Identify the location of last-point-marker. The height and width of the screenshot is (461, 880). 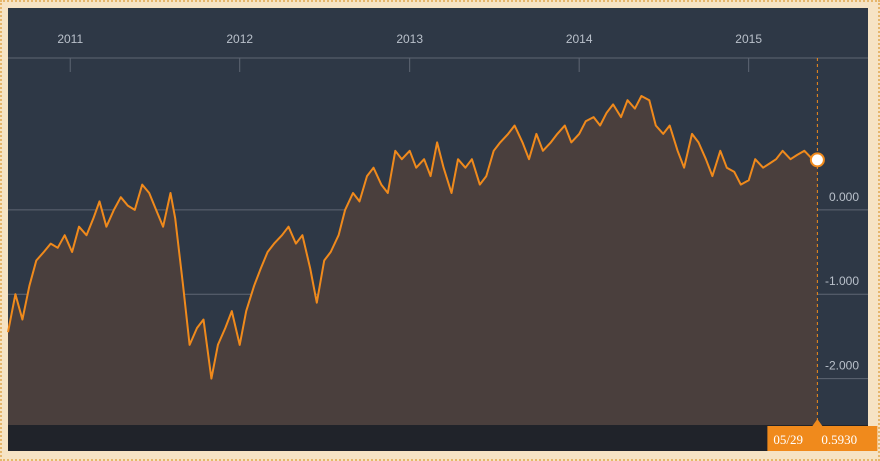
(817, 160).